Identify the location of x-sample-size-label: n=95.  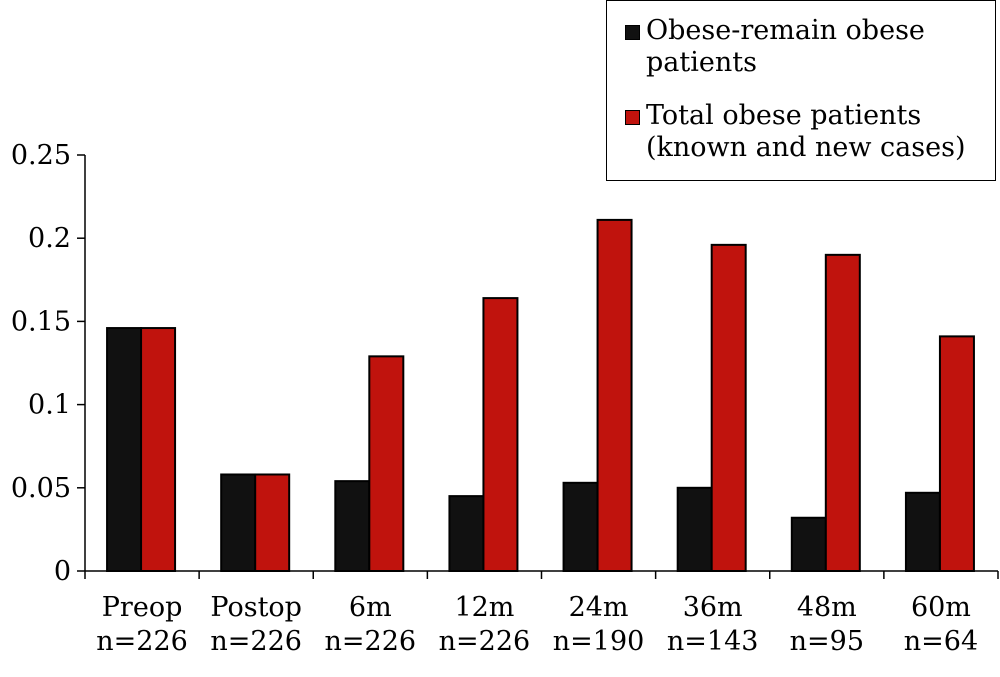
(827, 641).